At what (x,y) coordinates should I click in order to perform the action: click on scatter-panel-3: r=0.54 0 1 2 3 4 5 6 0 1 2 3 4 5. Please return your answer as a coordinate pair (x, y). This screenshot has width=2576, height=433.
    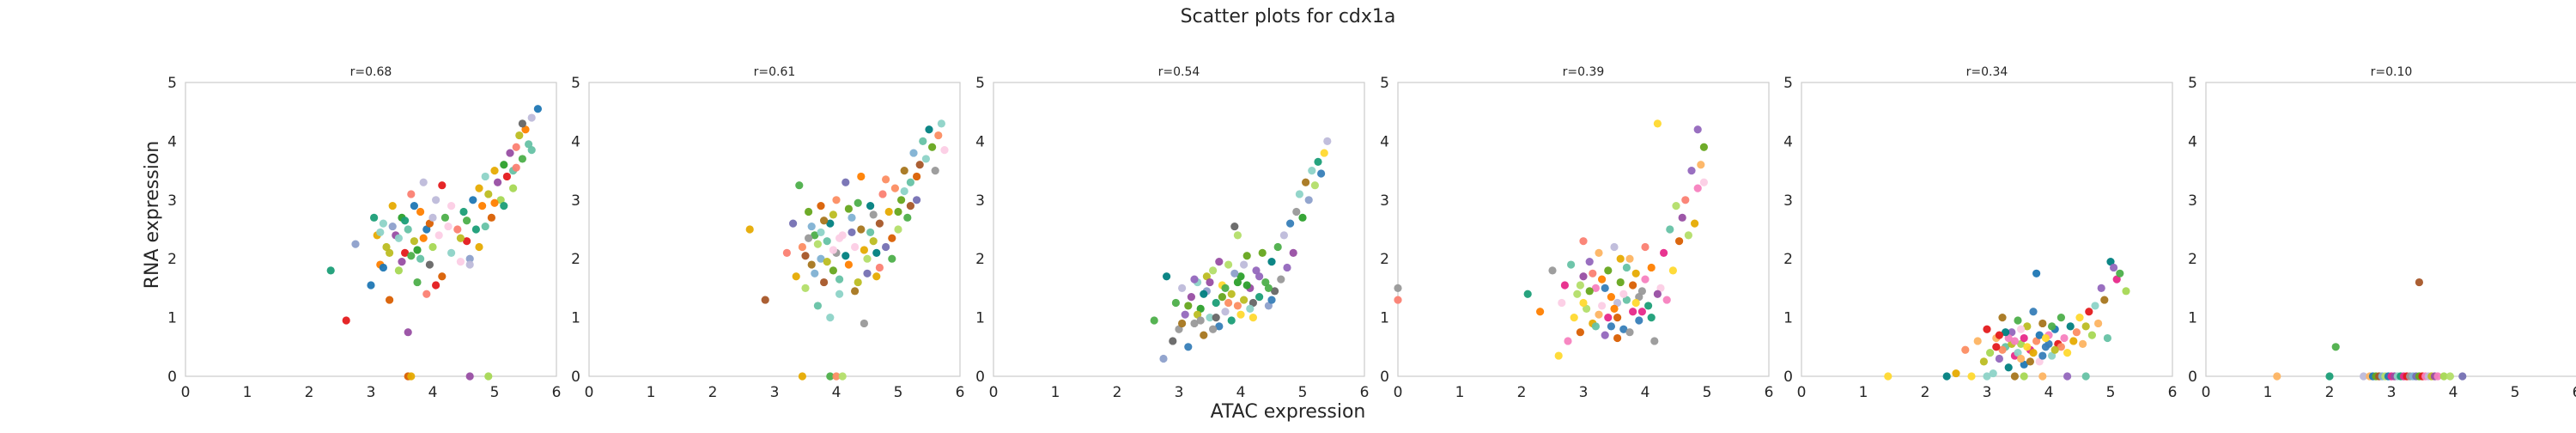
    Looking at the image, I should click on (1172, 233).